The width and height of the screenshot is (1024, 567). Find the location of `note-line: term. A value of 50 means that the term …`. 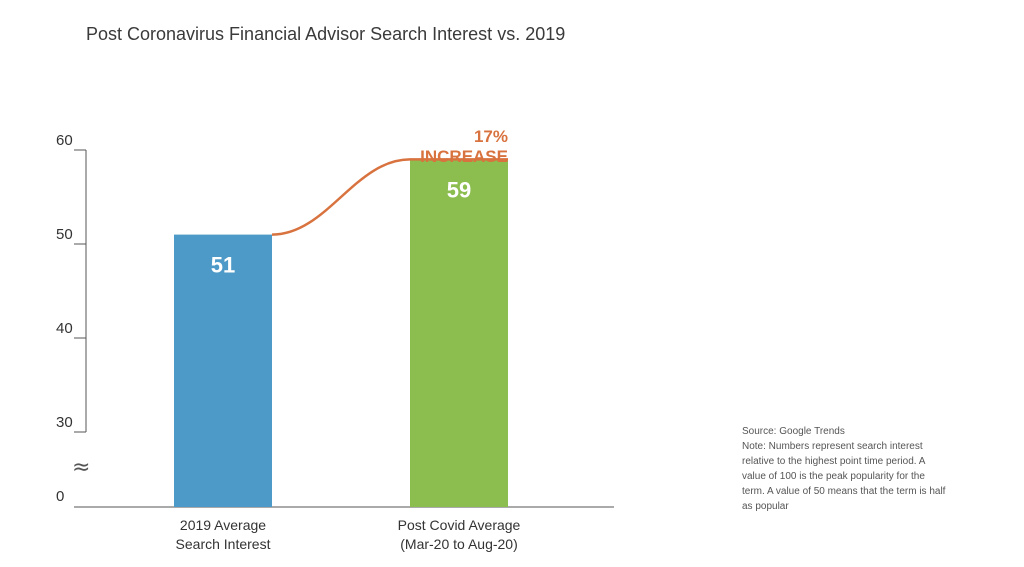

note-line: term. A value of 50 means that the term … is located at coordinates (844, 491).